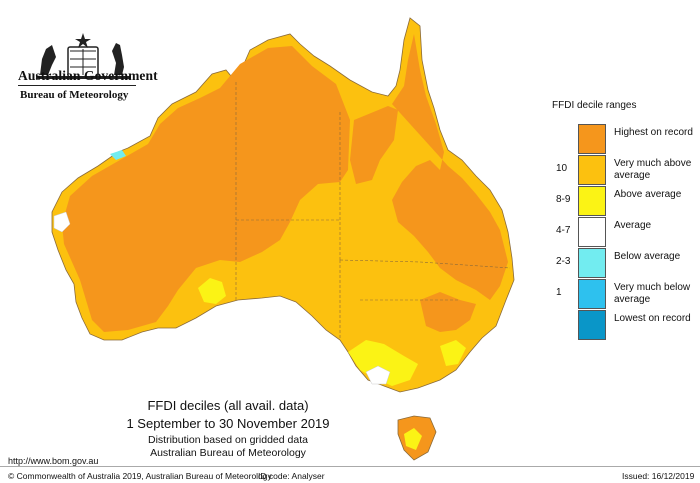 The image size is (700, 483). I want to click on legend-label: Highest on record, so click(653, 132).